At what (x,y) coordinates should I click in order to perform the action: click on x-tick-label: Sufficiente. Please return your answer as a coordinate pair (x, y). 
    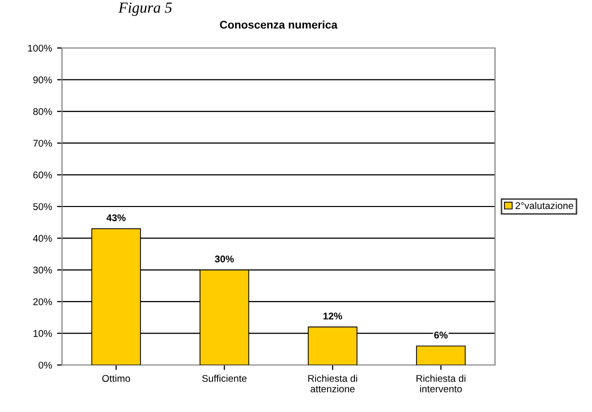
    Looking at the image, I should click on (224, 378).